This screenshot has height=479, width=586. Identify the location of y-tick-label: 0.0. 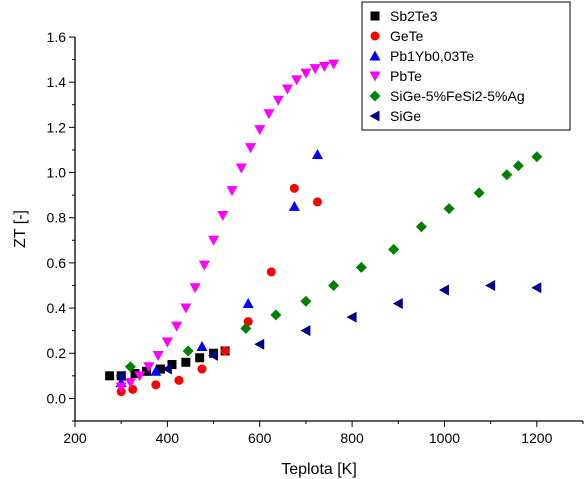
(57, 398).